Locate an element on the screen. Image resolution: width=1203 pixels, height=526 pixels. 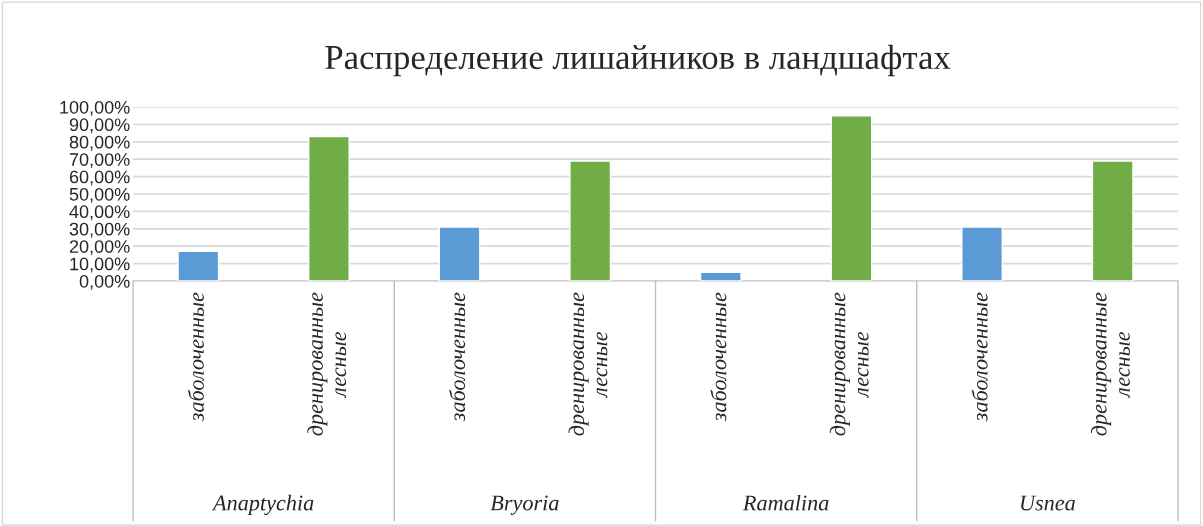
y-tick-label: 50,00% is located at coordinates (99, 195).